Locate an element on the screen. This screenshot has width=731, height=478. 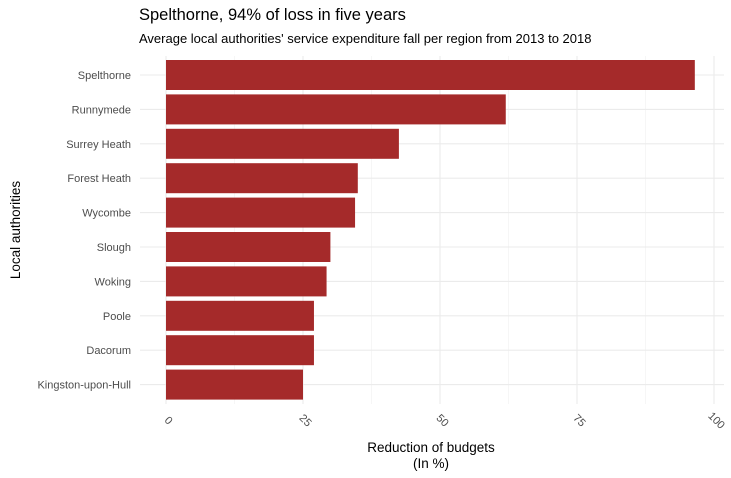
x-tick-labels: 0 25 50 75 100 is located at coordinates (444, 420).